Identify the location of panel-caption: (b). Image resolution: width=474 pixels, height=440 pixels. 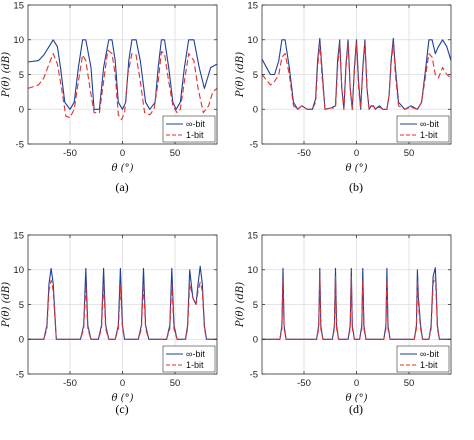
(356, 187).